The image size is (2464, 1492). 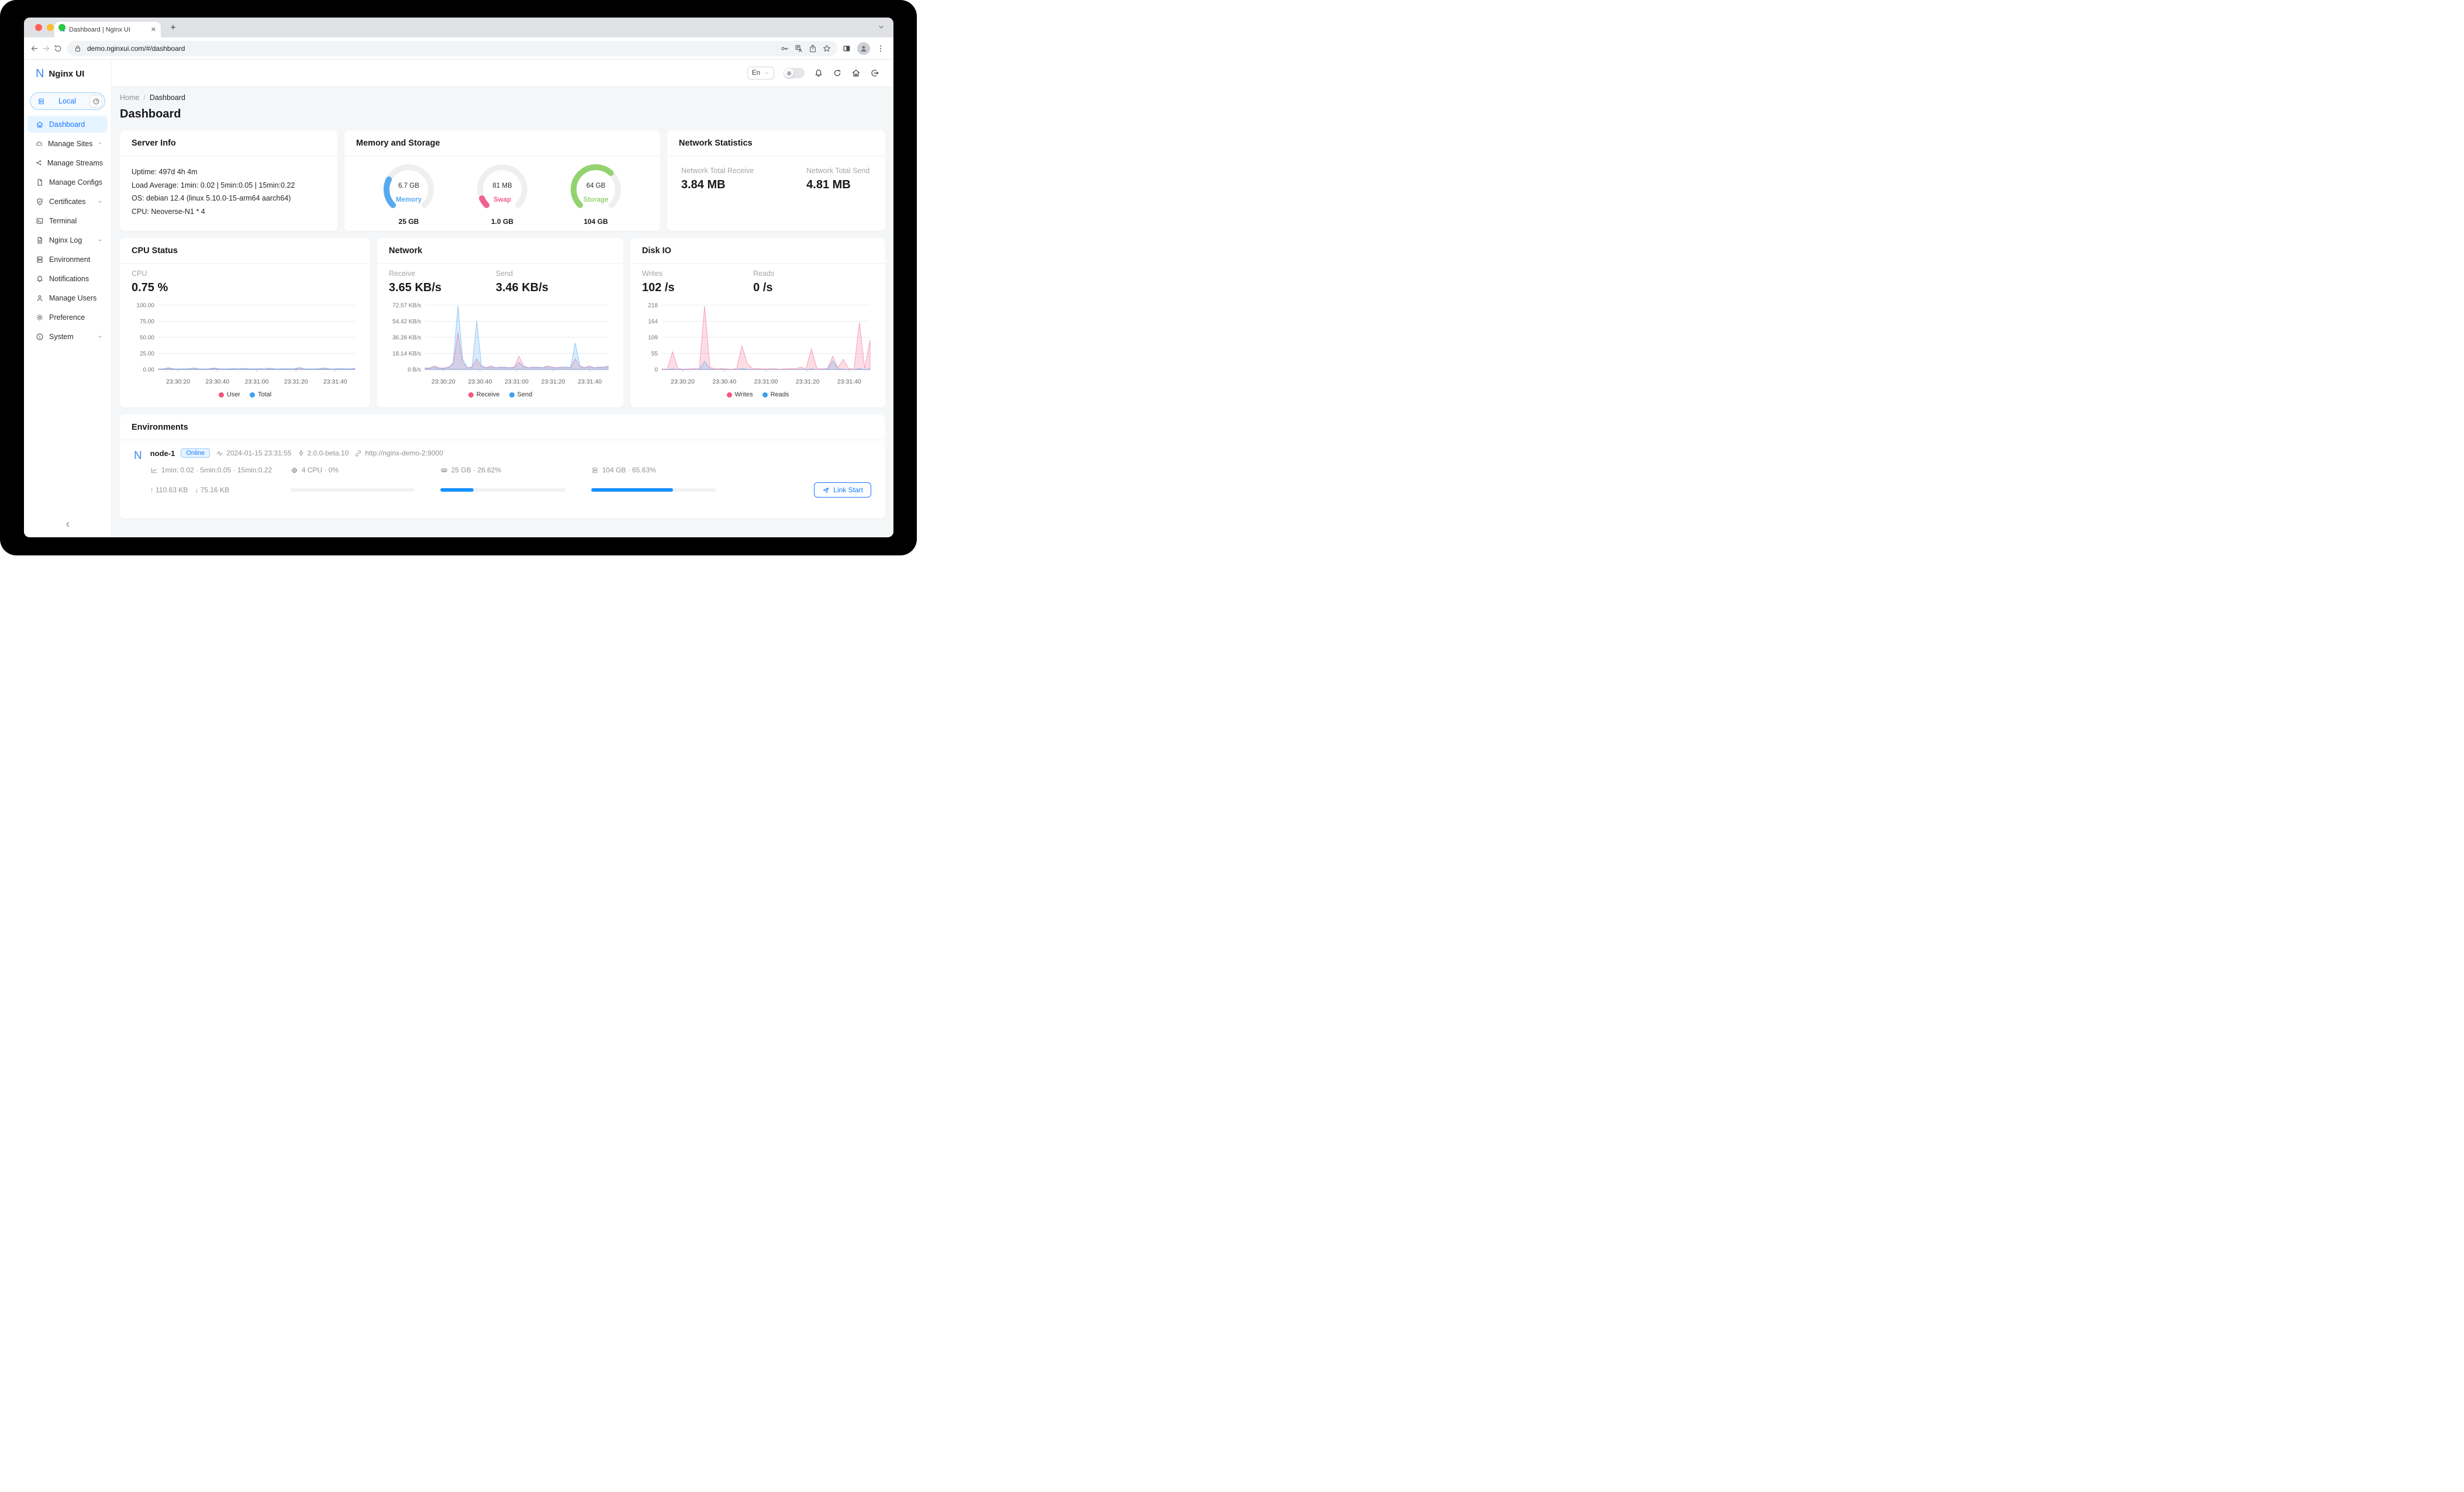 I want to click on gauge-ring, so click(x=595, y=186).